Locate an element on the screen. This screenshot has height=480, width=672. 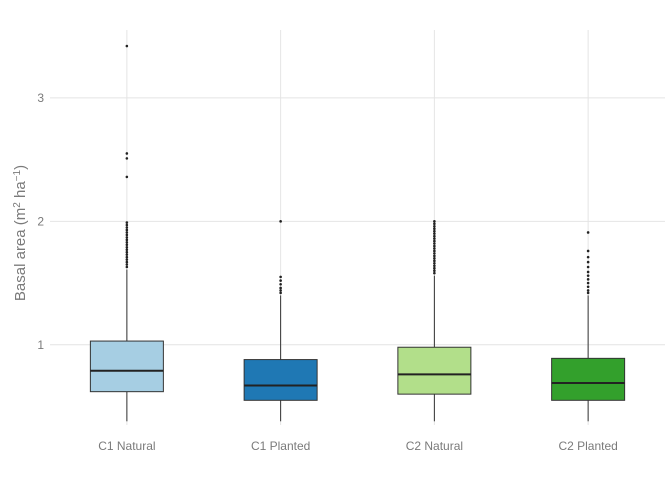
x-axis-ticks: C1 Natural C1 Planted C2 Natural C2 Planted is located at coordinates (358, 446).